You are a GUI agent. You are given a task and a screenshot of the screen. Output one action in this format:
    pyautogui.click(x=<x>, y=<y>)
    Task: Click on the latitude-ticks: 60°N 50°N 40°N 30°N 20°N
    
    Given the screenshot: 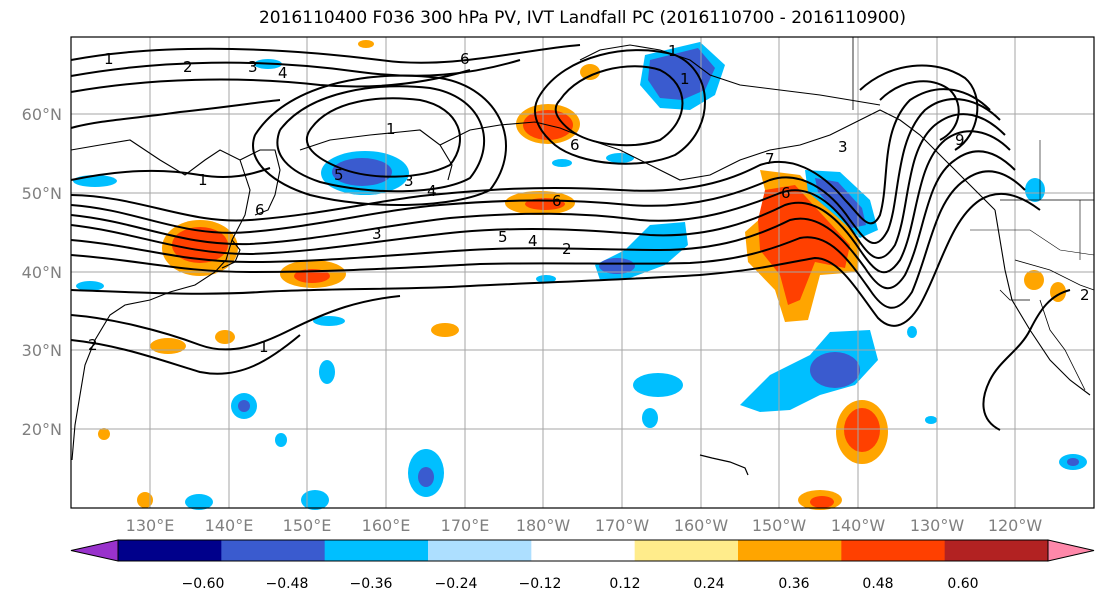 What is the action you would take?
    pyautogui.click(x=42, y=272)
    